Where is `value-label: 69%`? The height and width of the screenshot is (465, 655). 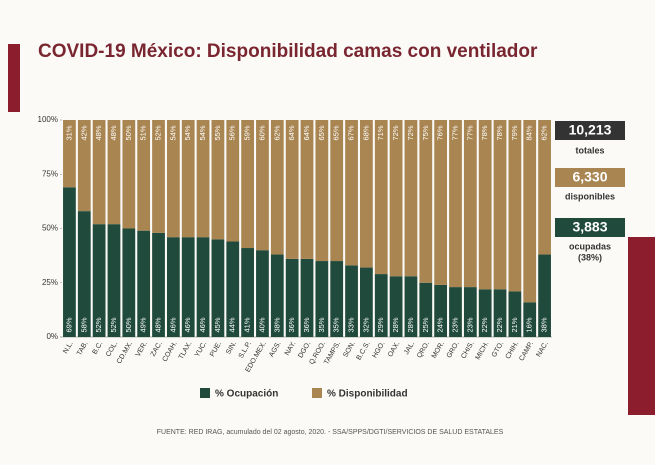
value-label: 69% is located at coordinates (68, 324).